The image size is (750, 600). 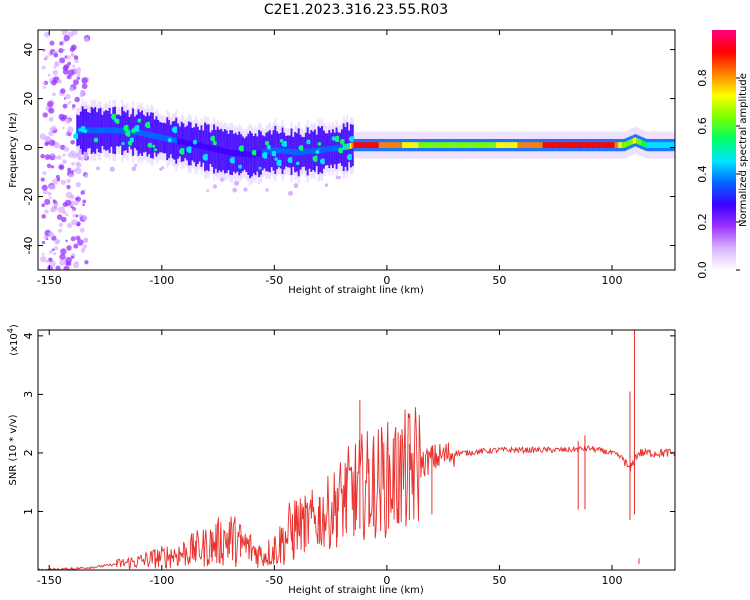 What do you see at coordinates (14, 344) in the screenshot?
I see `snr-y-multiplier-base: (x10` at bounding box center [14, 344].